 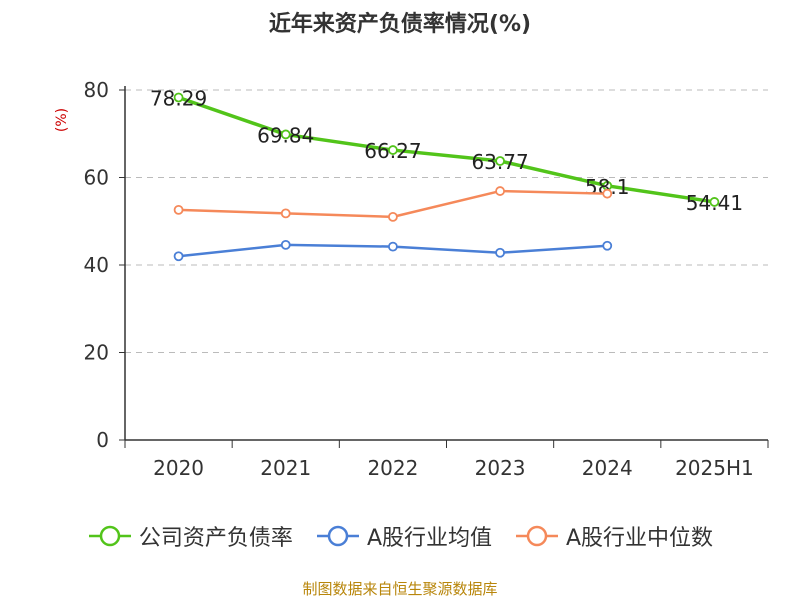 I want to click on source-footer: 制图数据来自恒生聚源数据库, so click(x=400, y=589).